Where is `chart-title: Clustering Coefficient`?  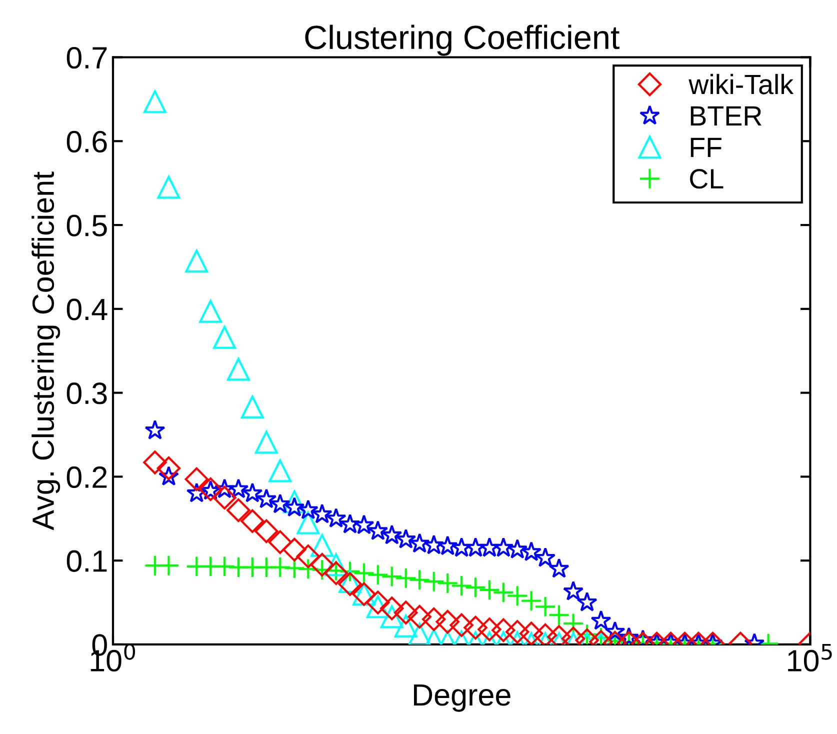 chart-title: Clustering Coefficient is located at coordinates (462, 40).